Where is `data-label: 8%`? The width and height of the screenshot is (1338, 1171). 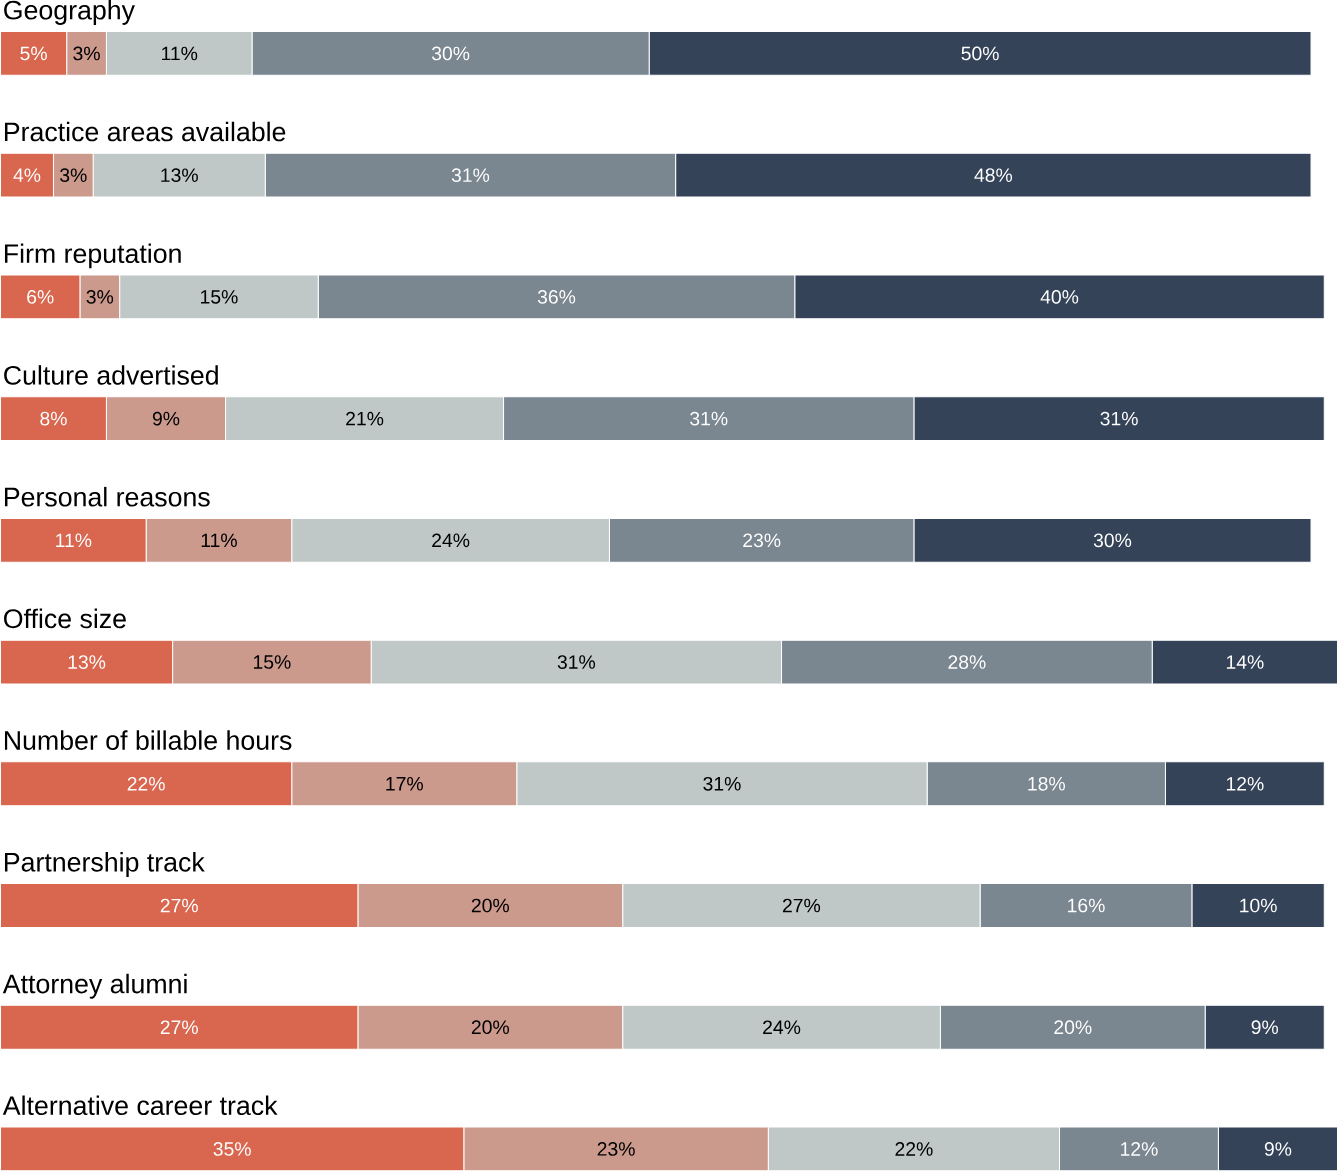 data-label: 8% is located at coordinates (53, 418).